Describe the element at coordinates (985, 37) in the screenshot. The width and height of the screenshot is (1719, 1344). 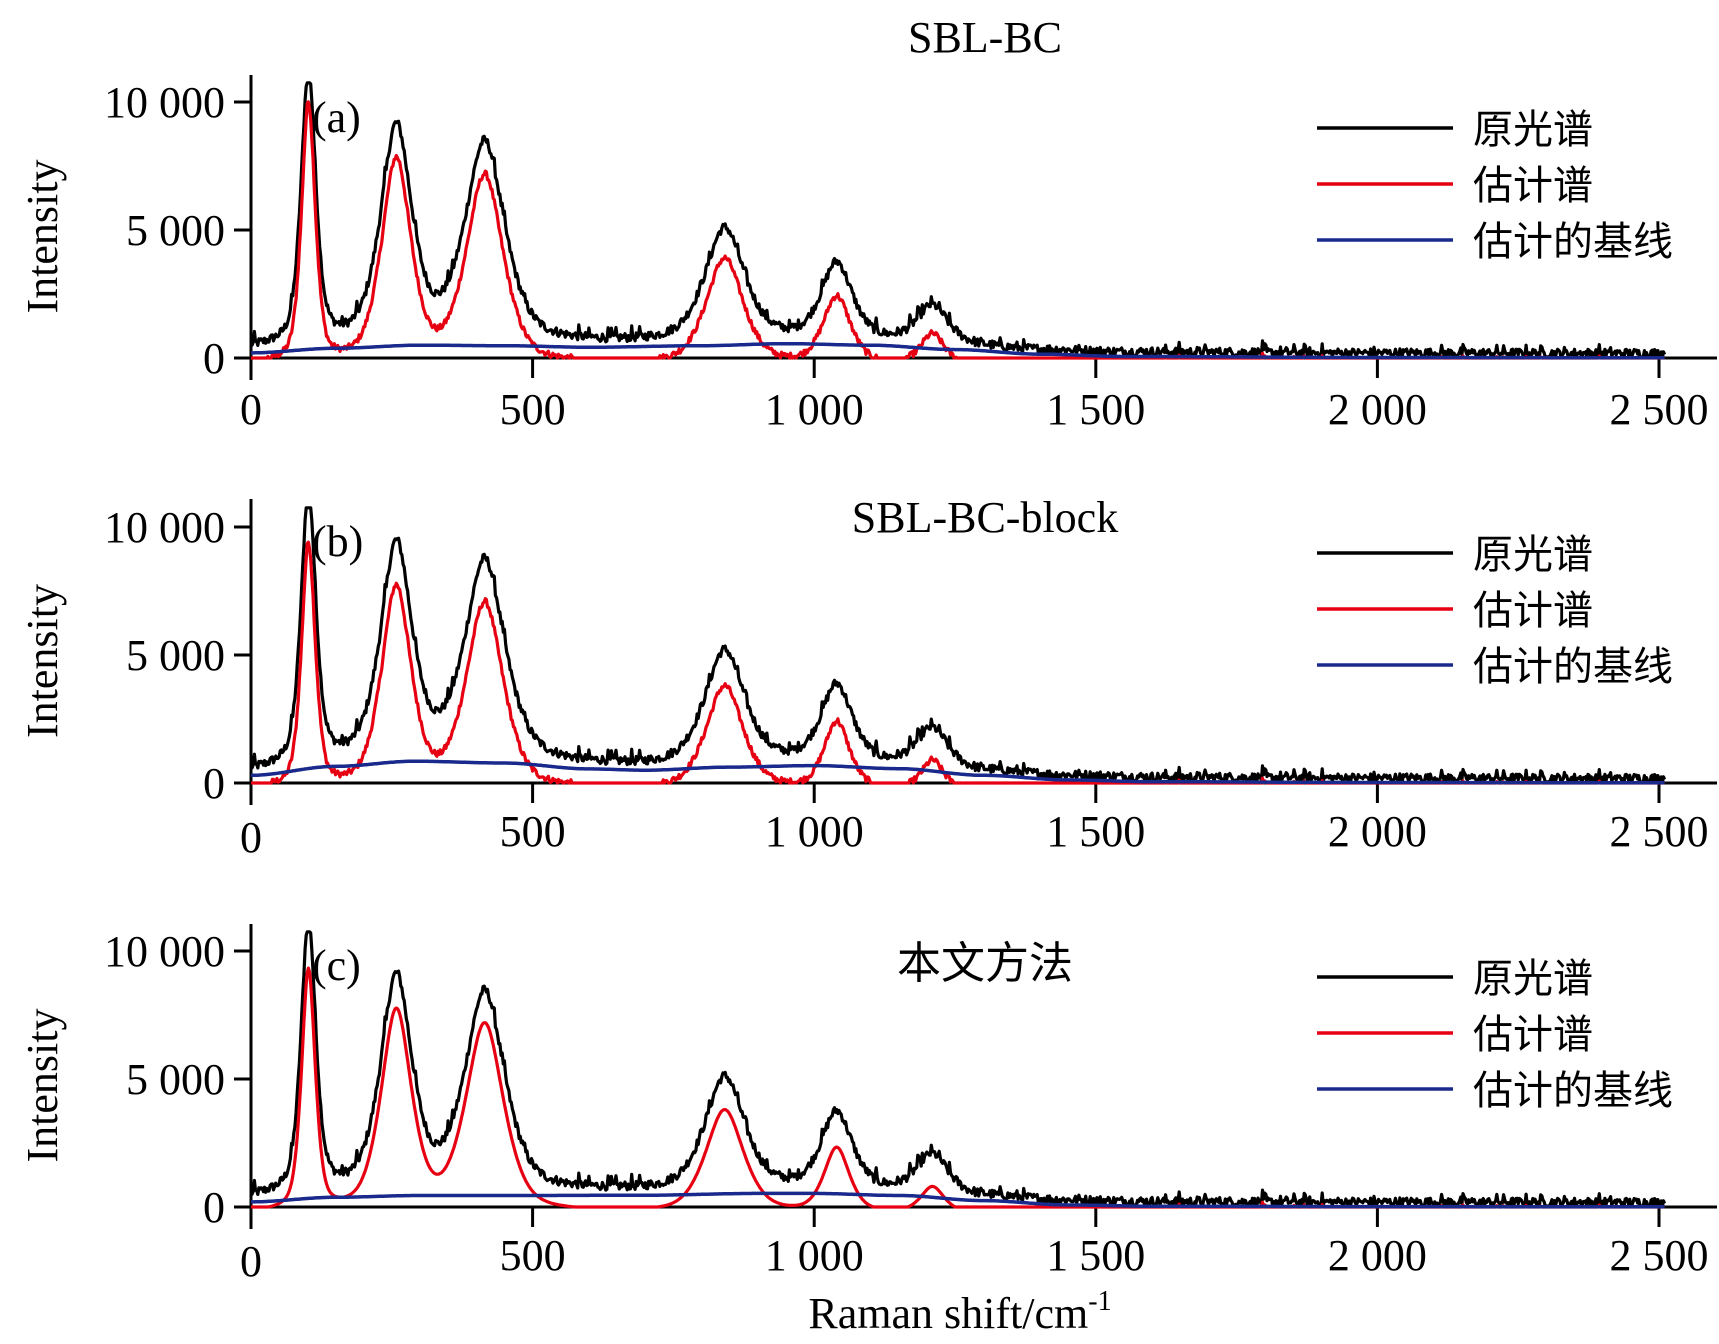
I see `panel-title: SBL-BC` at that location.